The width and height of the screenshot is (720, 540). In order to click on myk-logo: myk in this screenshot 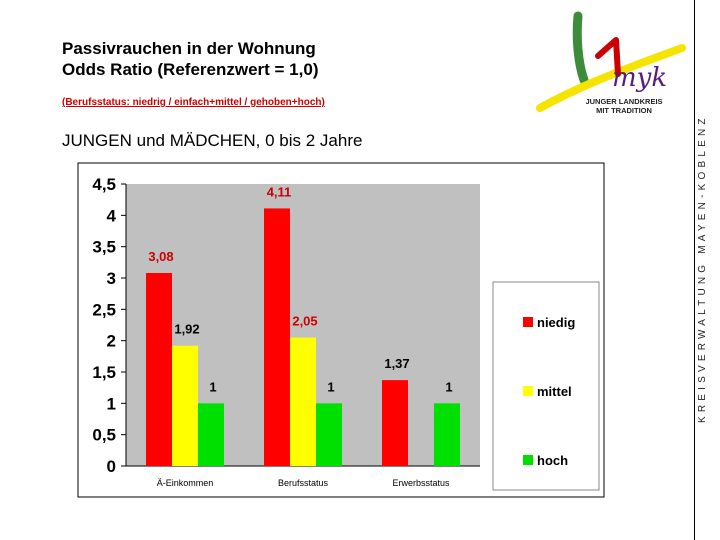, I will do `click(611, 61)`.